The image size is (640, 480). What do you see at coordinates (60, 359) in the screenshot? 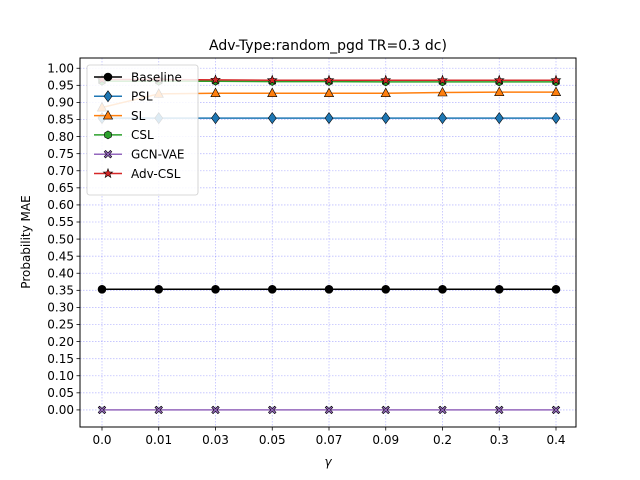
I see `y-tick-label: 0.15` at bounding box center [60, 359].